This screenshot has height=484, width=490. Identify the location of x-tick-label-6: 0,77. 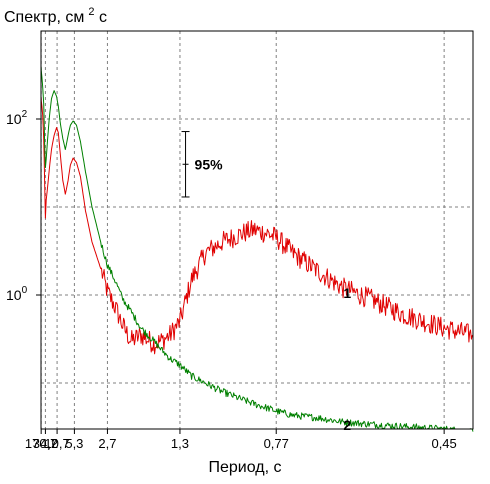
(276, 443).